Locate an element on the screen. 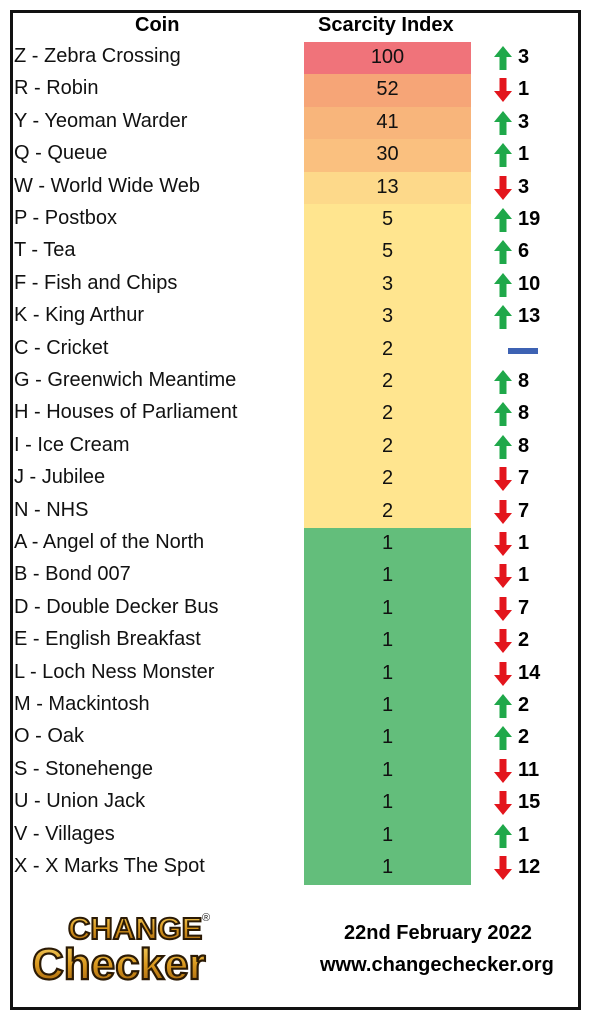 This screenshot has height=1024, width=595. rank-change: 1 is located at coordinates (524, 834).